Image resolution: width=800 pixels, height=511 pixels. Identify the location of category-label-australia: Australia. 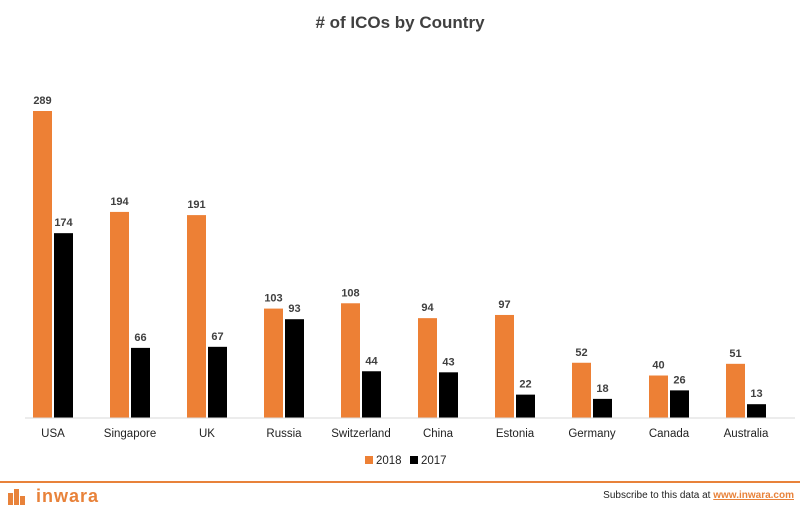
(746, 434).